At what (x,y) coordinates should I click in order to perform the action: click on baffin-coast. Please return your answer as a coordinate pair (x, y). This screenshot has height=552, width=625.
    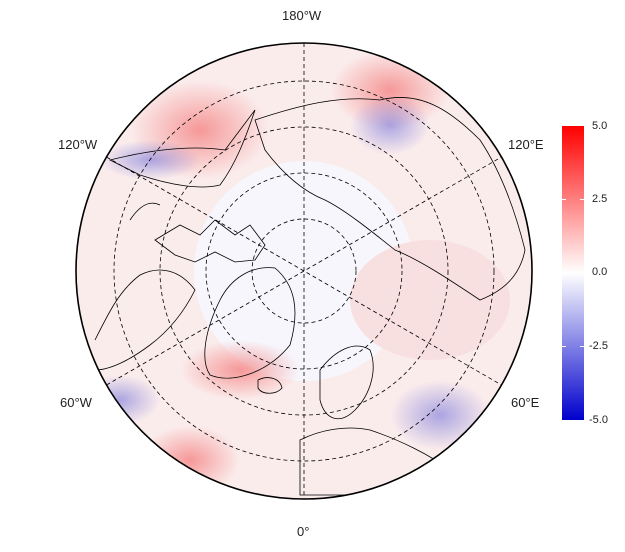
    Looking at the image, I should click on (145, 211).